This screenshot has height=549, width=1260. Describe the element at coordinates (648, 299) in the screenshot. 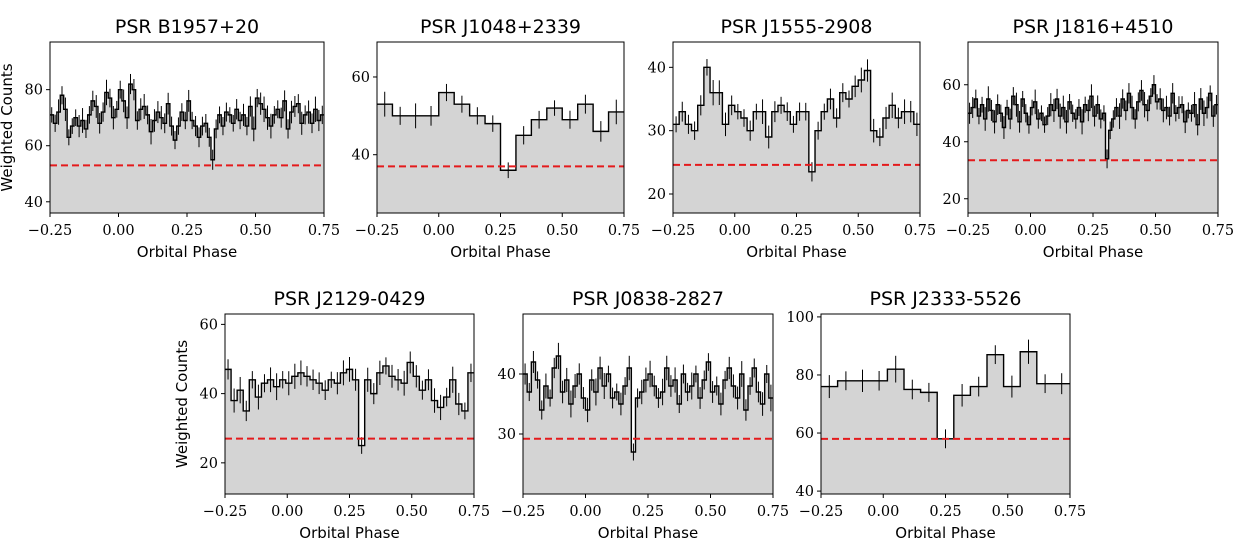

I see `panel-title: PSR J0838-2827` at that location.